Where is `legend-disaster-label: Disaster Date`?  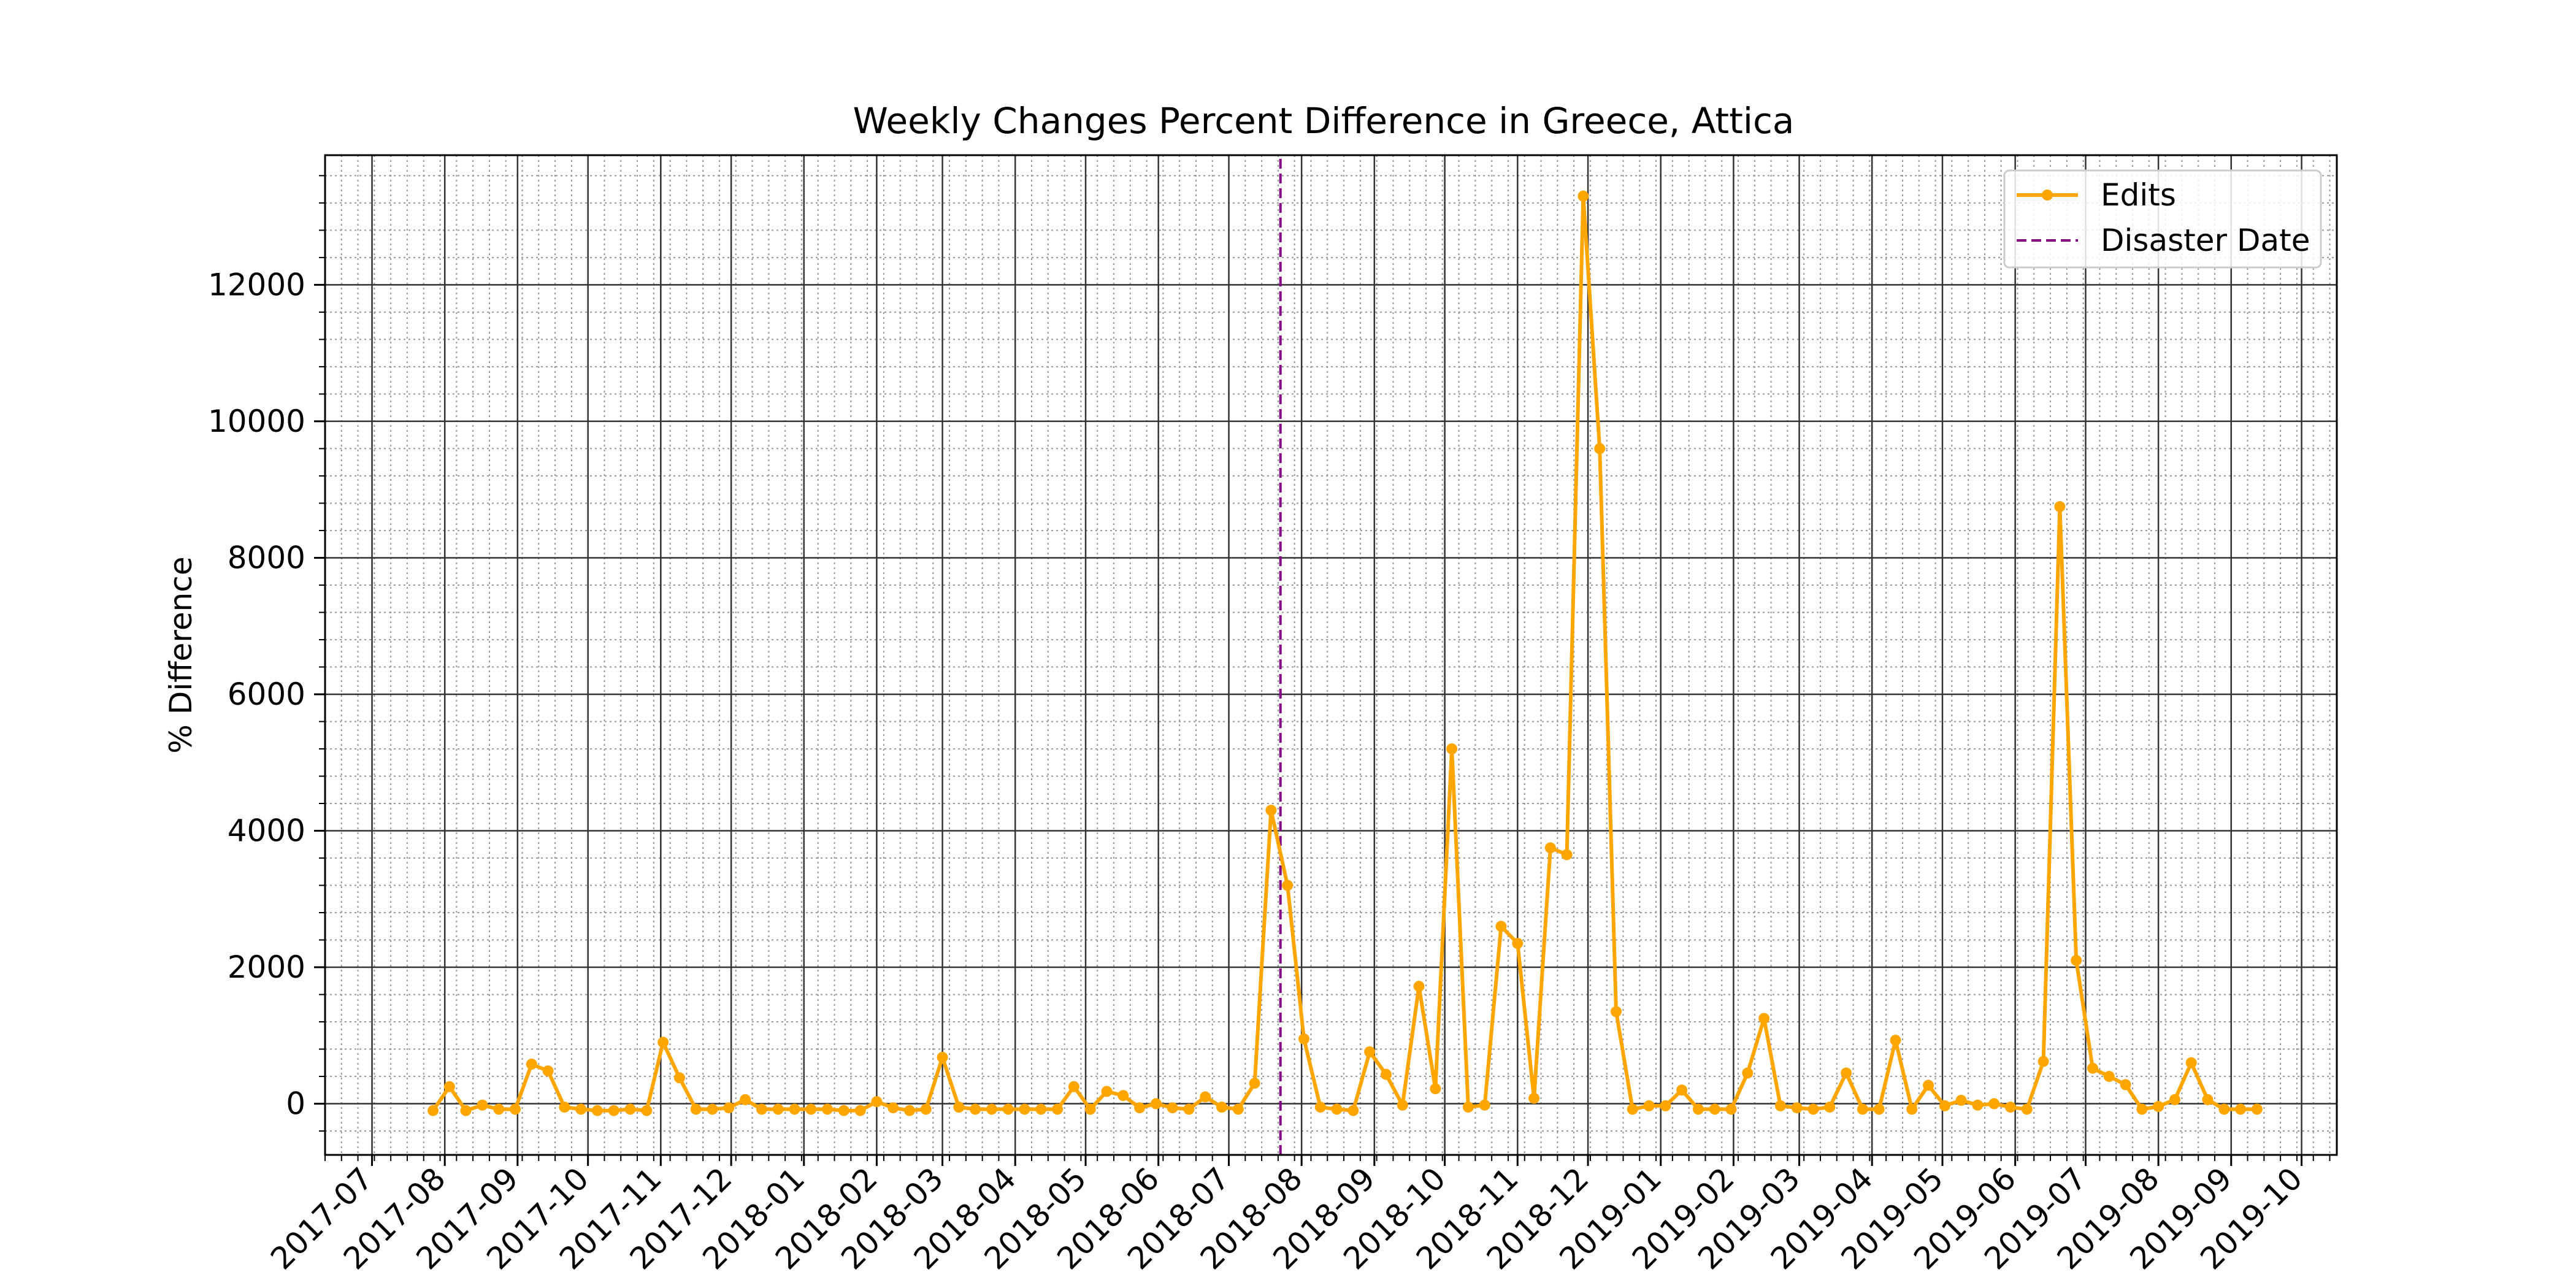 legend-disaster-label: Disaster Date is located at coordinates (2205, 240).